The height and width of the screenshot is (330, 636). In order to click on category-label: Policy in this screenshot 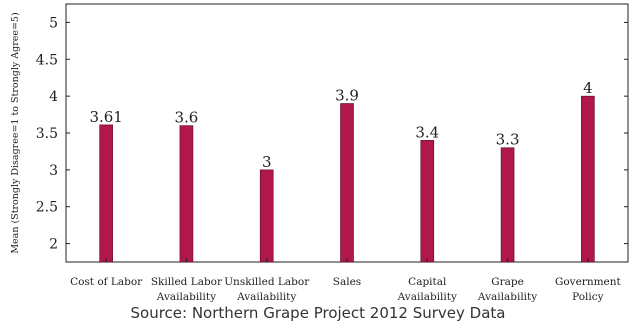, I will do `click(588, 297)`.